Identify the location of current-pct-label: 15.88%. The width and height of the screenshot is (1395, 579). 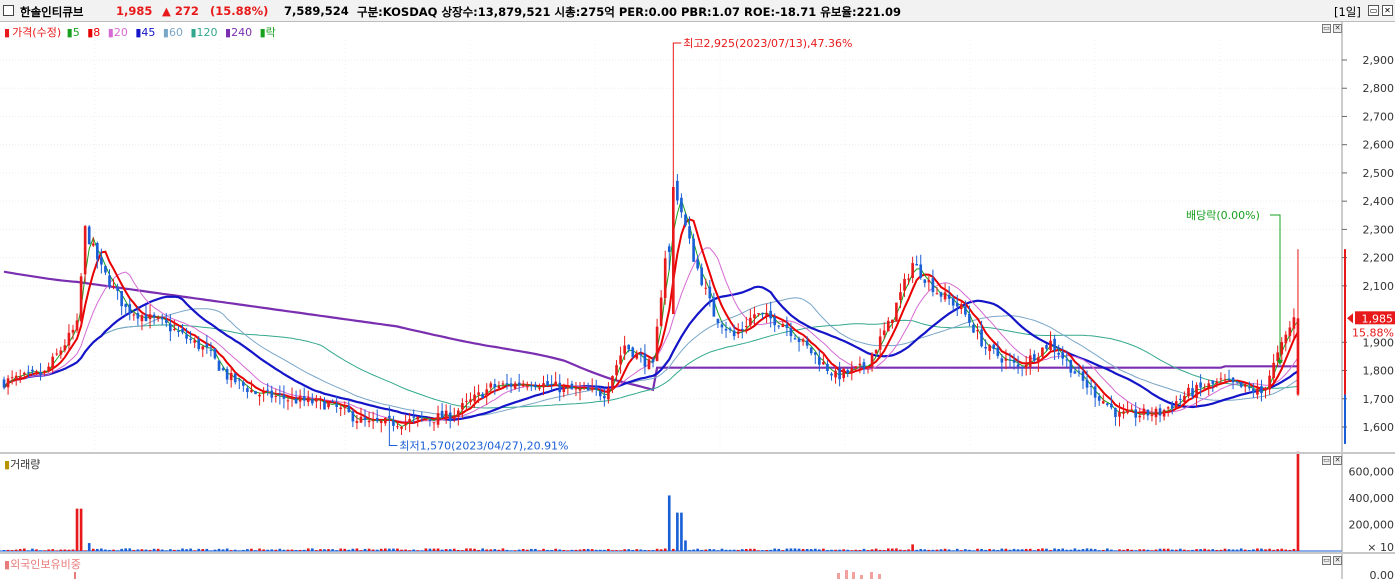
(1373, 332).